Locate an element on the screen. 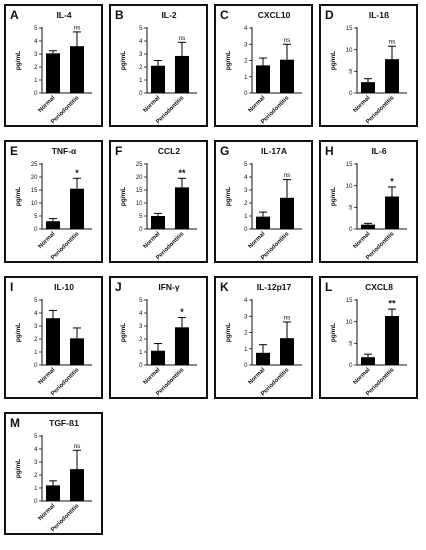 The image size is (426, 550). chart-title: IL-12p17 is located at coordinates (274, 287).